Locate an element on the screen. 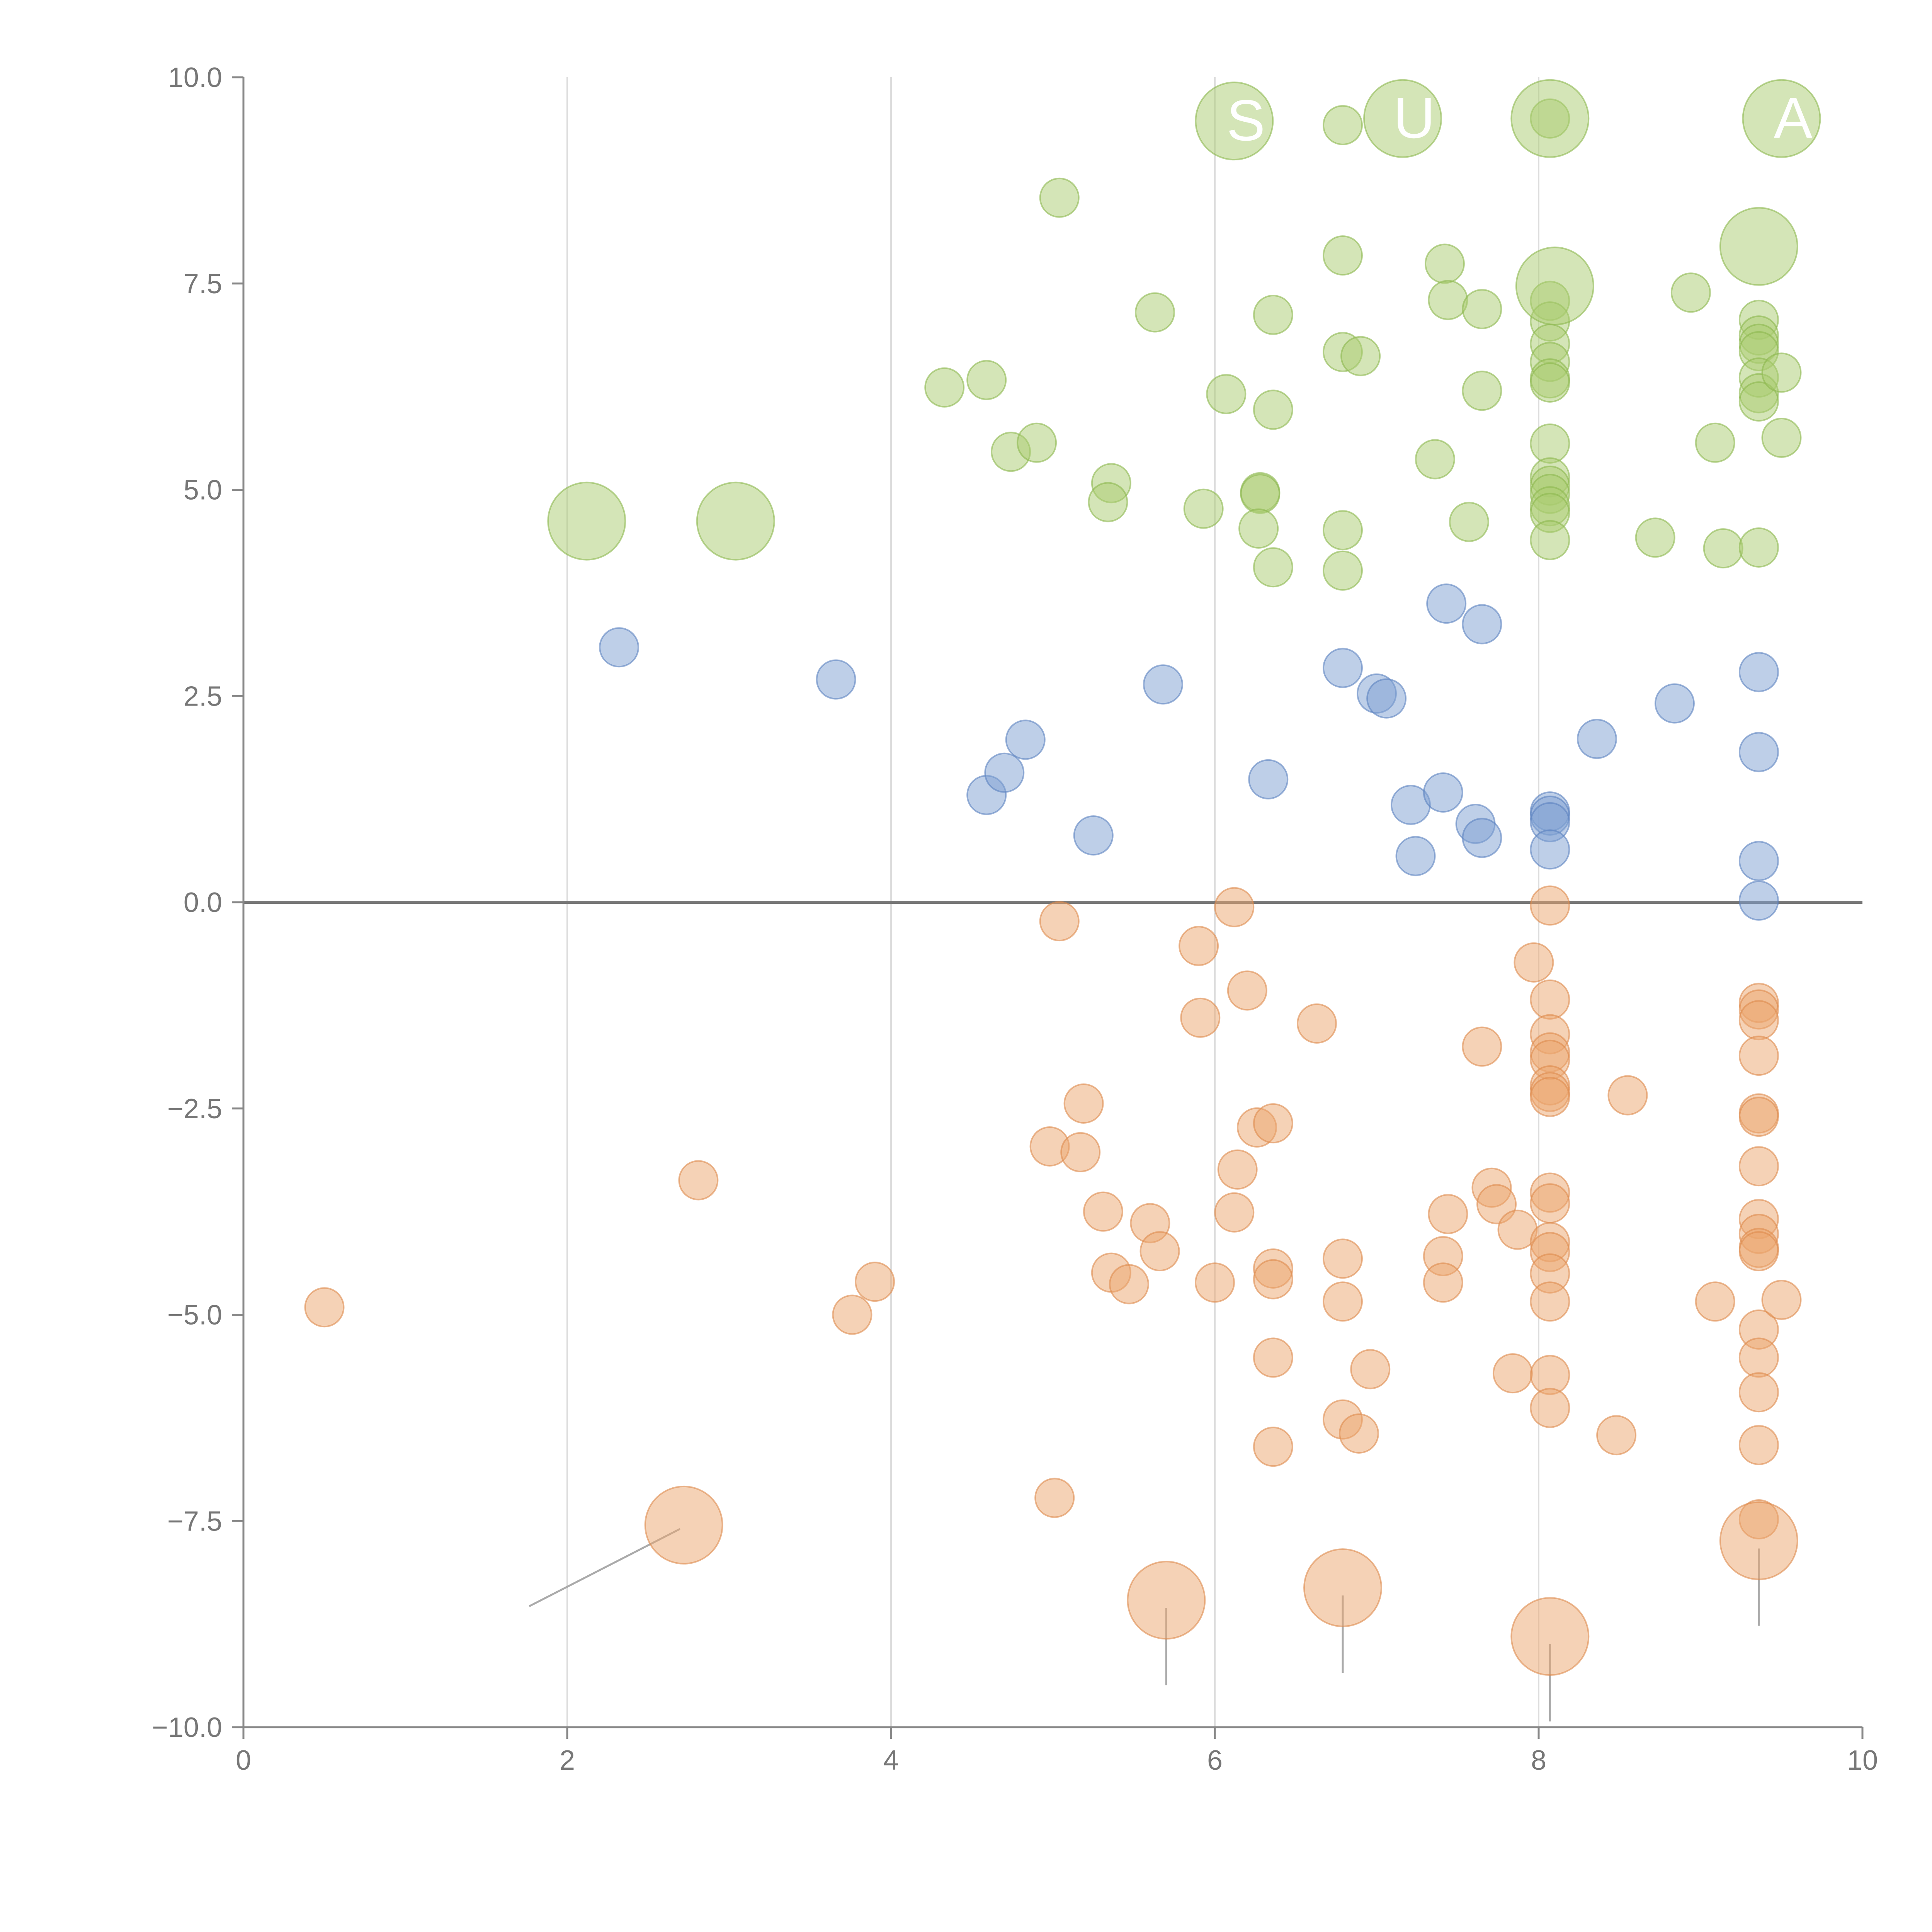 The width and height of the screenshot is (1932, 1932). bubble-label: U is located at coordinates (1414, 118).